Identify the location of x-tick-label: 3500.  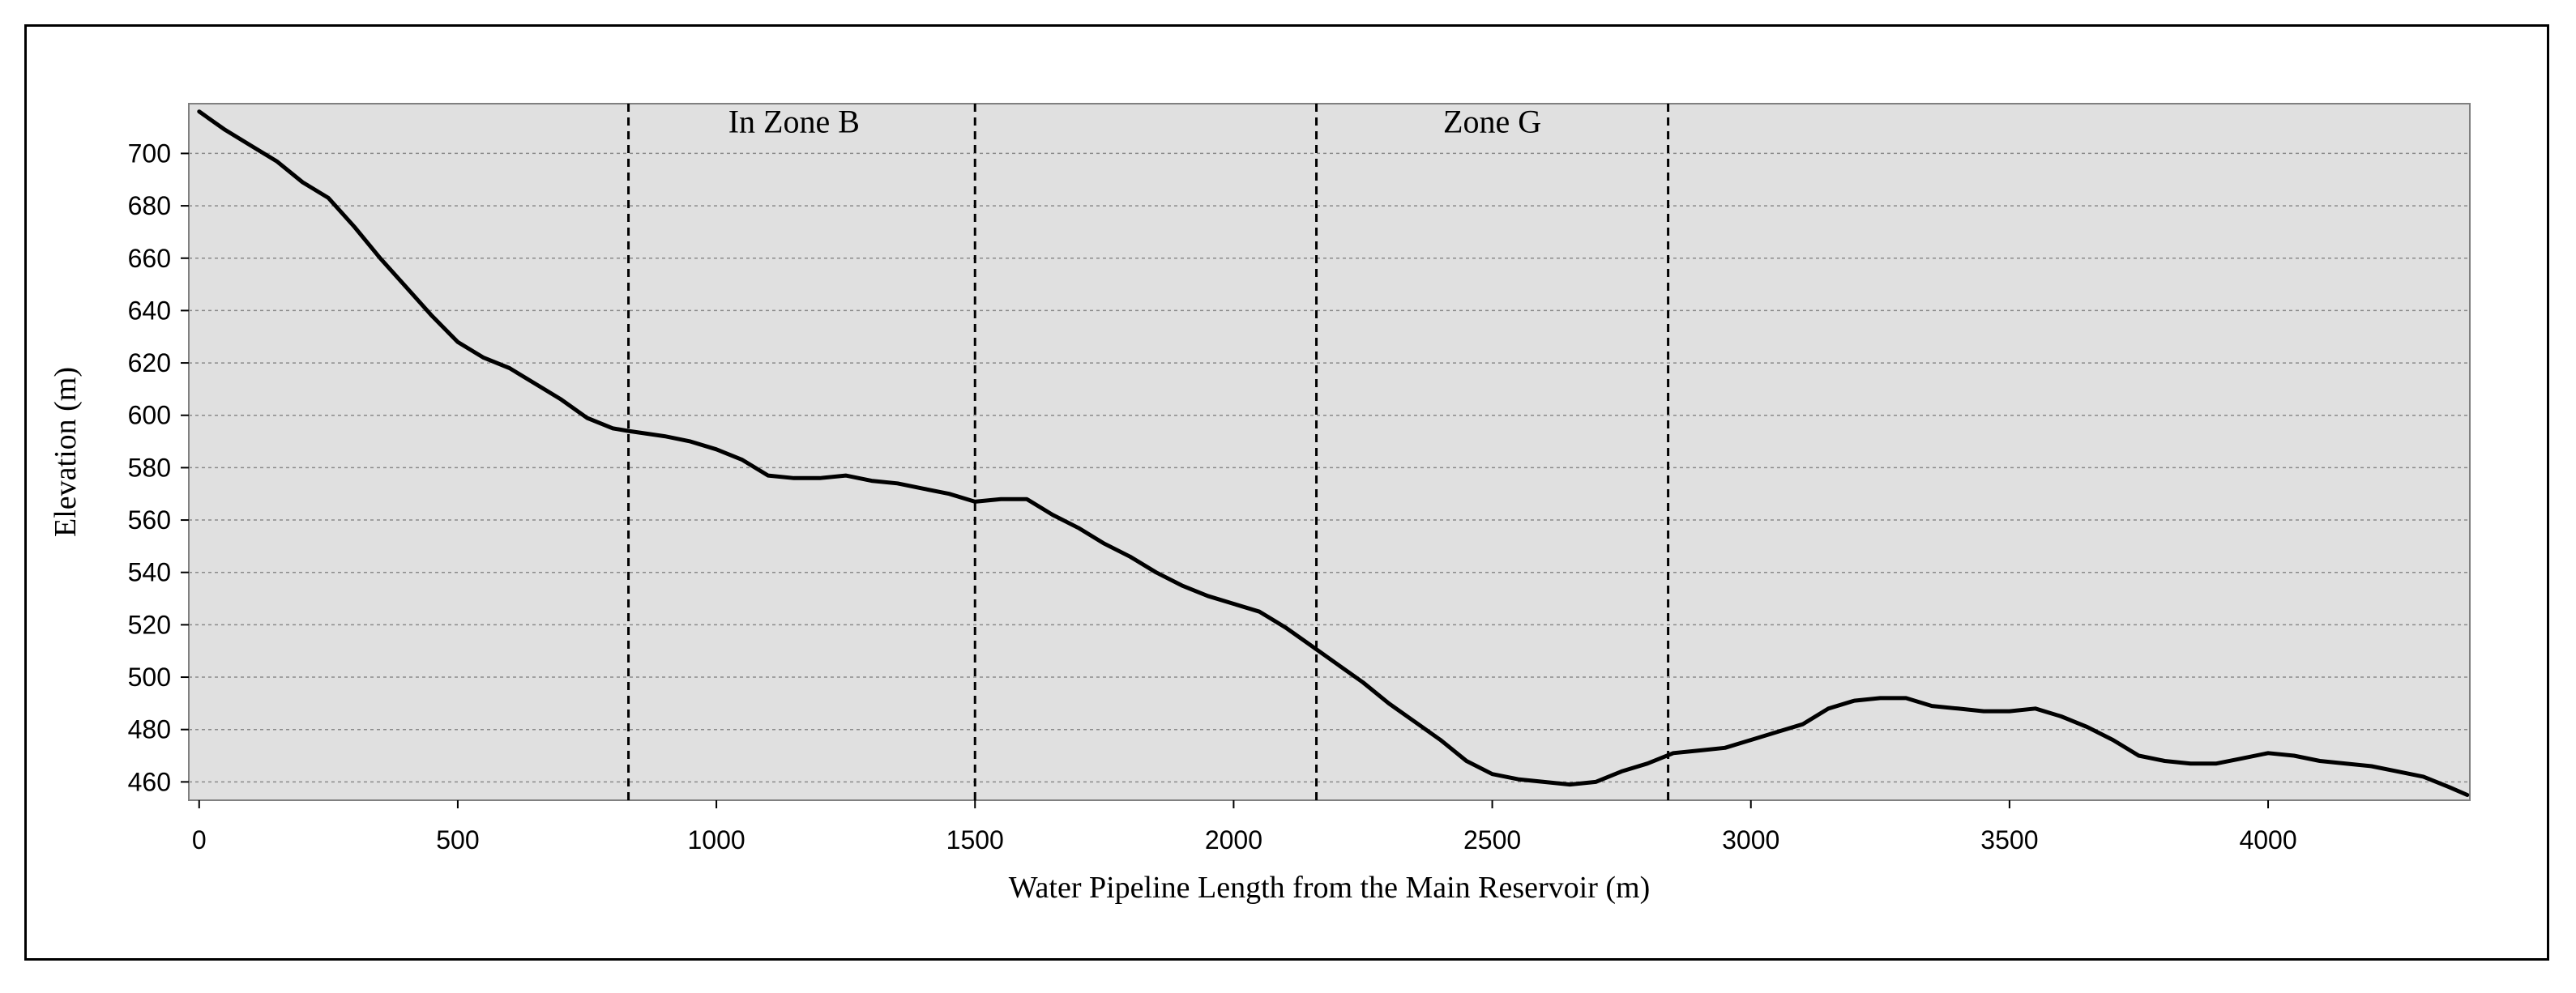
(2009, 840).